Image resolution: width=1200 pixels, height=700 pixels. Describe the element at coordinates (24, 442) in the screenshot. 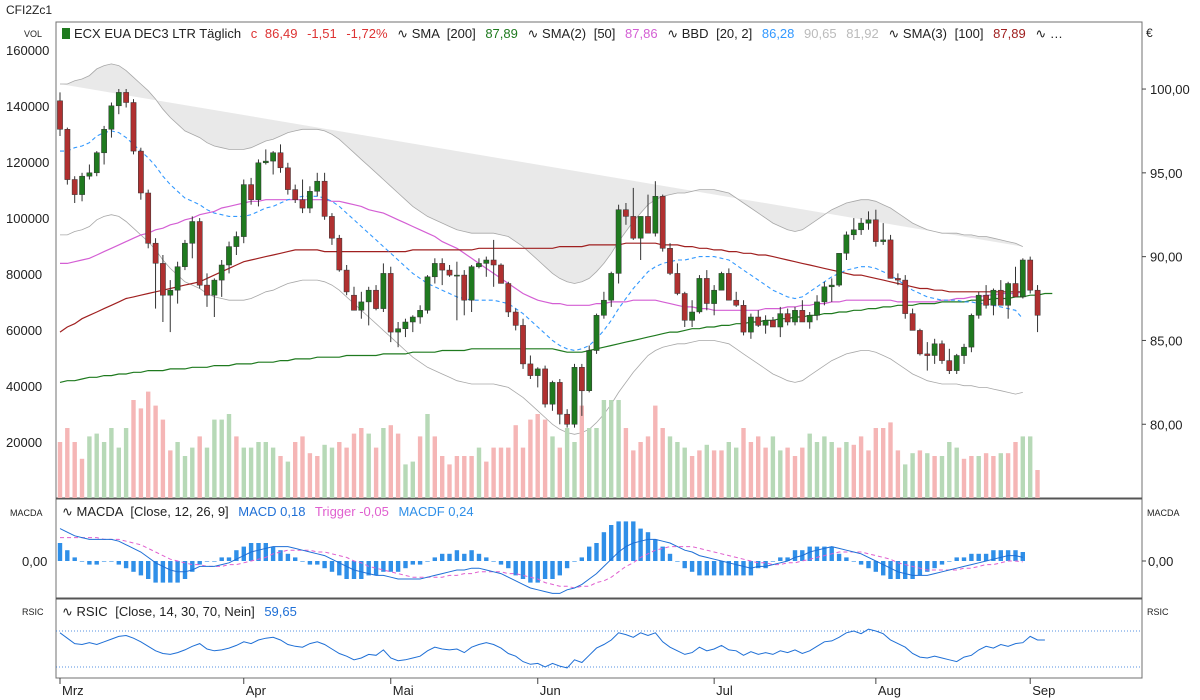

I see `volume-tick-label: 20000` at that location.